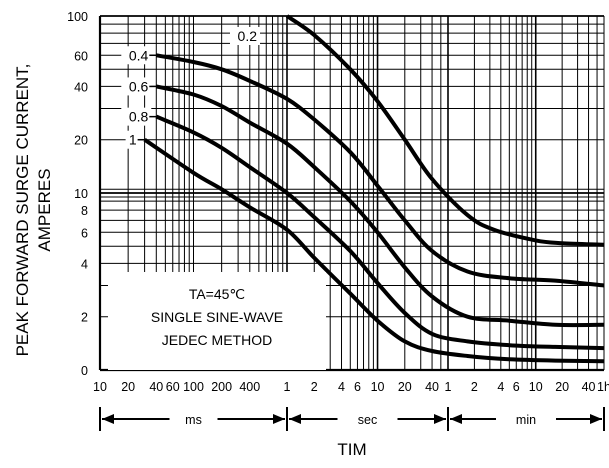 Image resolution: width=609 pixels, height=468 pixels. I want to click on curve-label: 0.6, so click(139, 86).